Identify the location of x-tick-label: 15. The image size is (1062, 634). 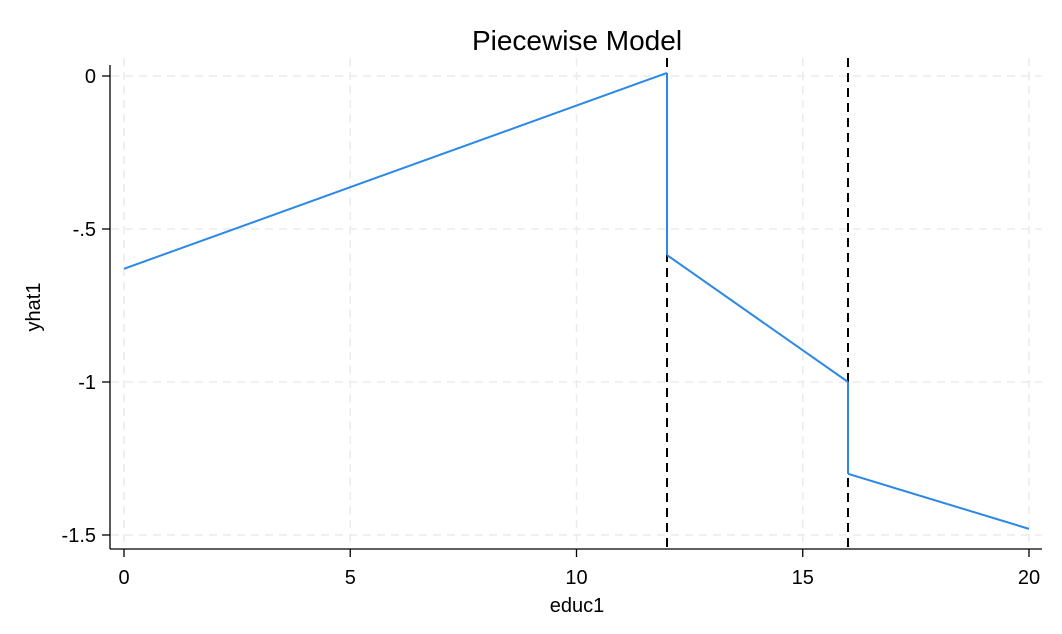
(803, 578).